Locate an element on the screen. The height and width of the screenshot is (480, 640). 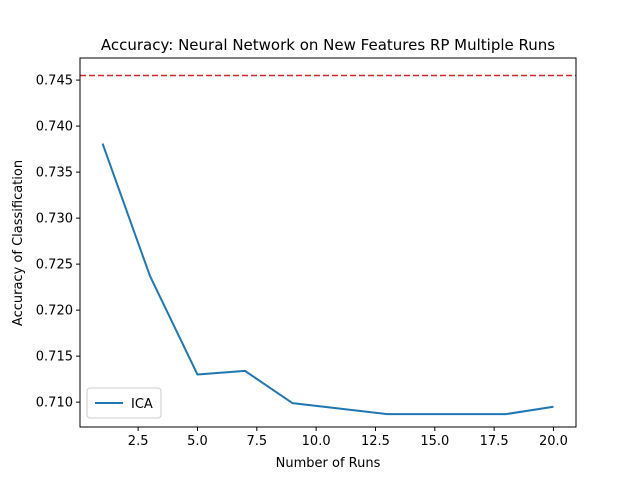
y-tick-label: 0.740 is located at coordinates (54, 127).